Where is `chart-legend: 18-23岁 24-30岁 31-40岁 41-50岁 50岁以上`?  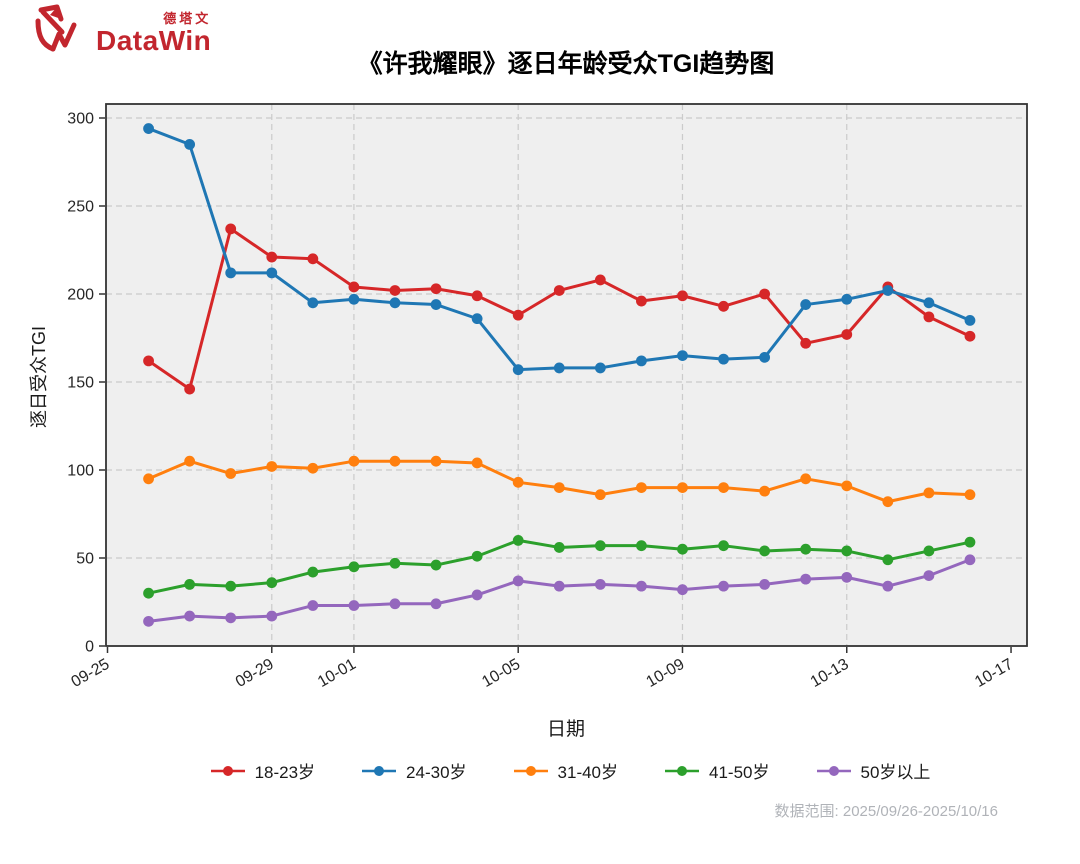 chart-legend: 18-23岁 24-30岁 31-40岁 41-50岁 50岁以上 is located at coordinates (570, 770).